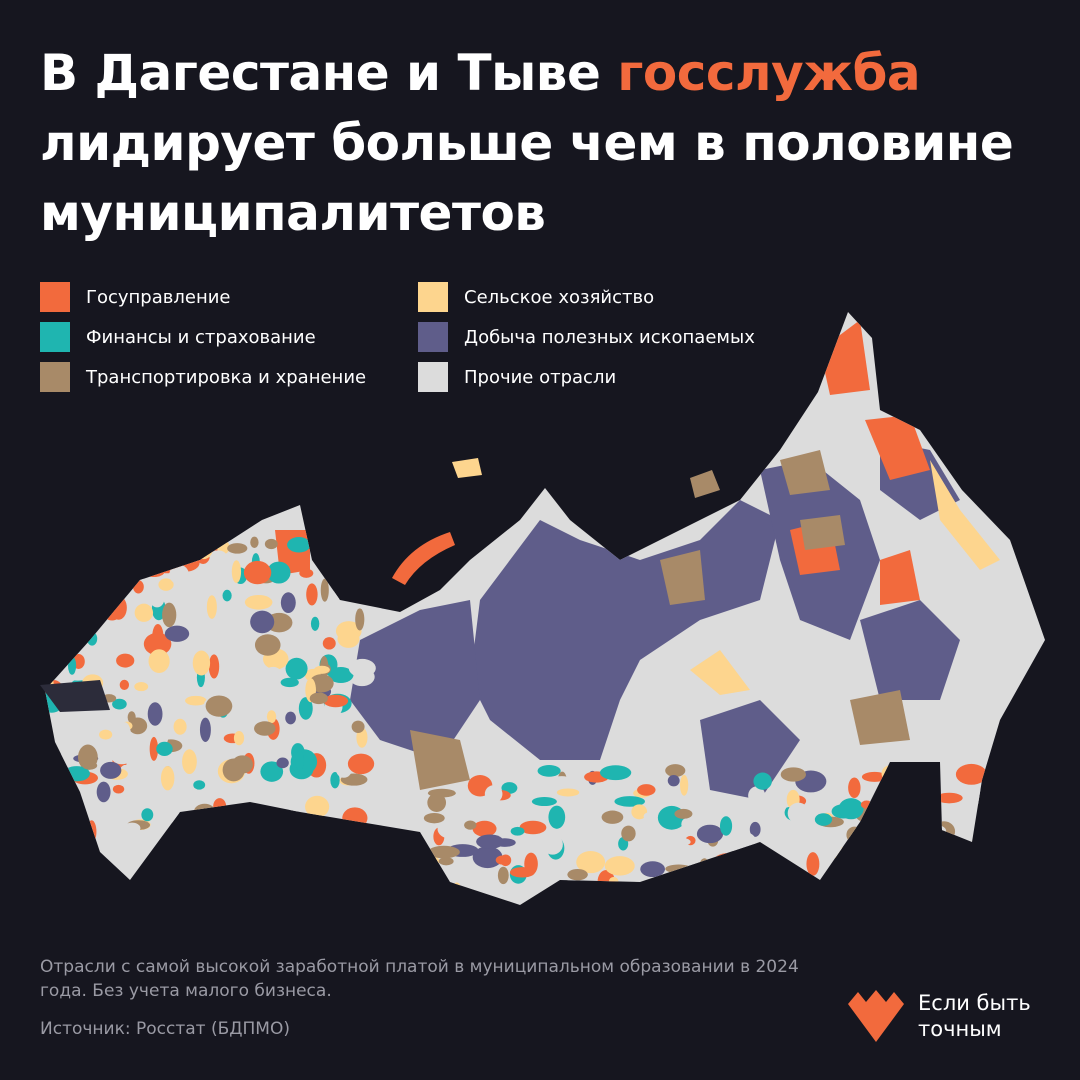 Image resolution: width=1080 pixels, height=1080 pixels. Describe the element at coordinates (423, 558) in the screenshot. I see `region-novaya-zemlya` at that location.